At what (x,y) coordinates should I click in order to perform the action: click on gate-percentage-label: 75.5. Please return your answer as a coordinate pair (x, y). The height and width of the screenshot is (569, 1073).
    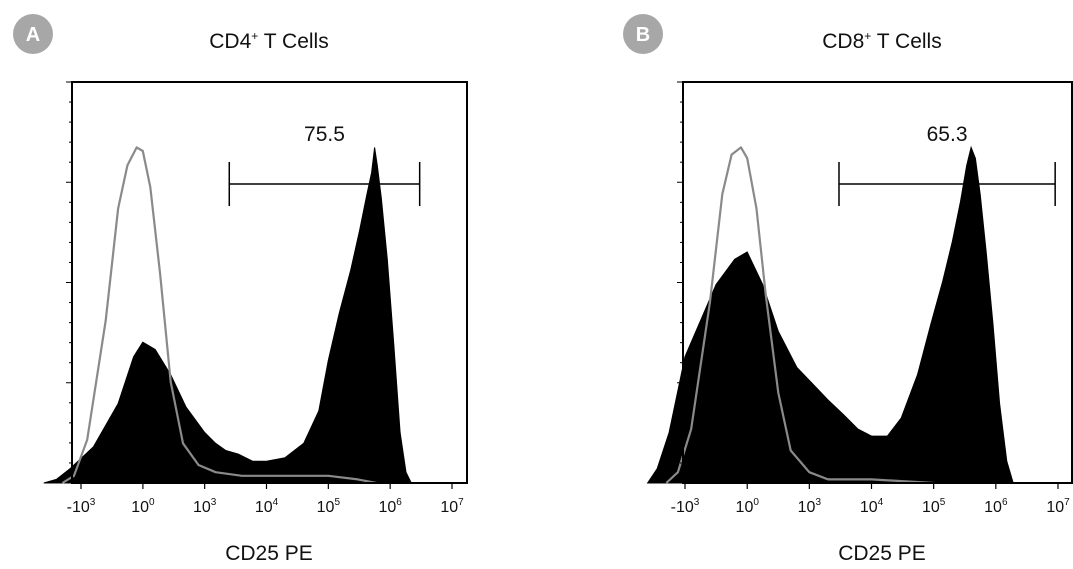
    Looking at the image, I should click on (324, 134).